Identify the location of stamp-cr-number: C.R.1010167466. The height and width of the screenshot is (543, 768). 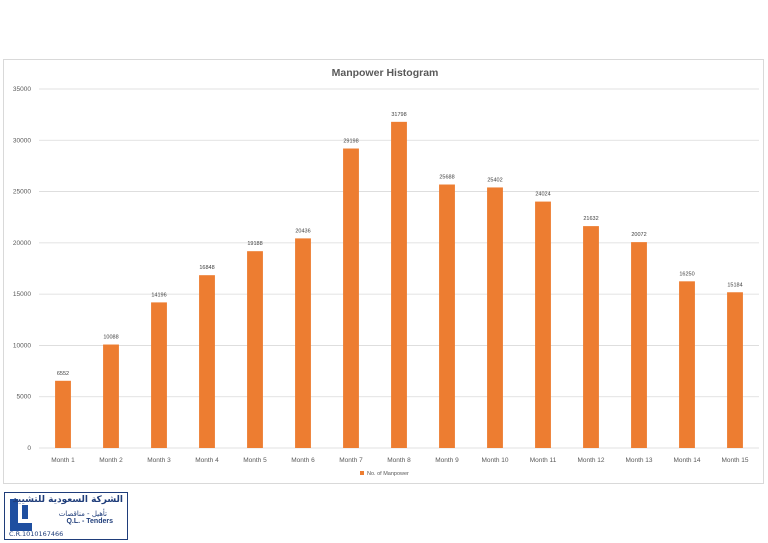
(36, 534).